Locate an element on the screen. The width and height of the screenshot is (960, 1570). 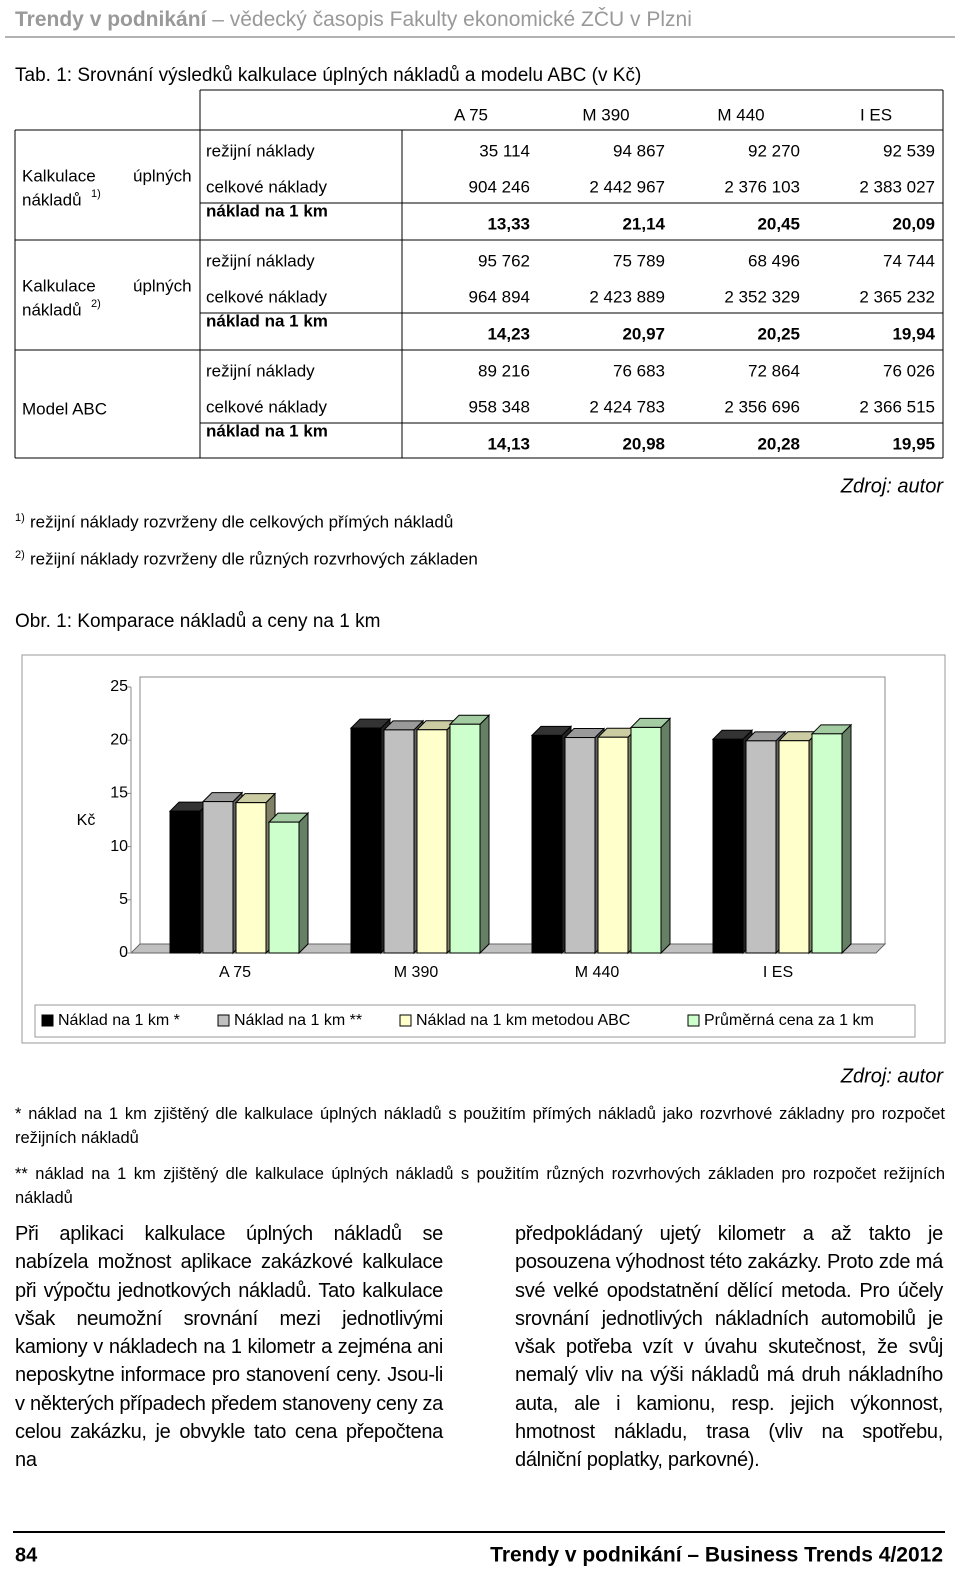
cell-value: 92 270 is located at coordinates (774, 150).